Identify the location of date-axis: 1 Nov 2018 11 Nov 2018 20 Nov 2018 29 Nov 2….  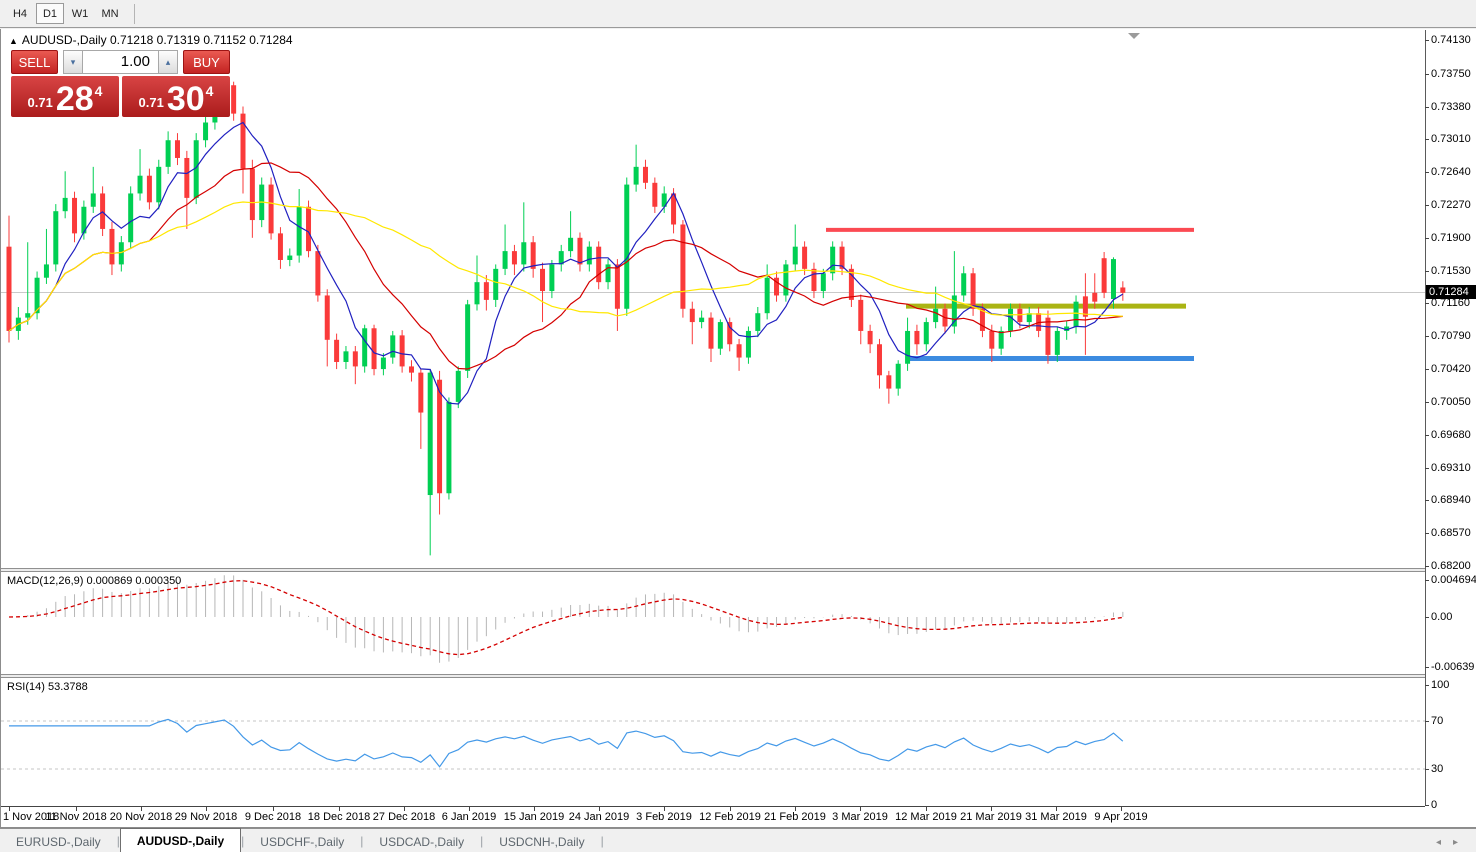
(713, 817).